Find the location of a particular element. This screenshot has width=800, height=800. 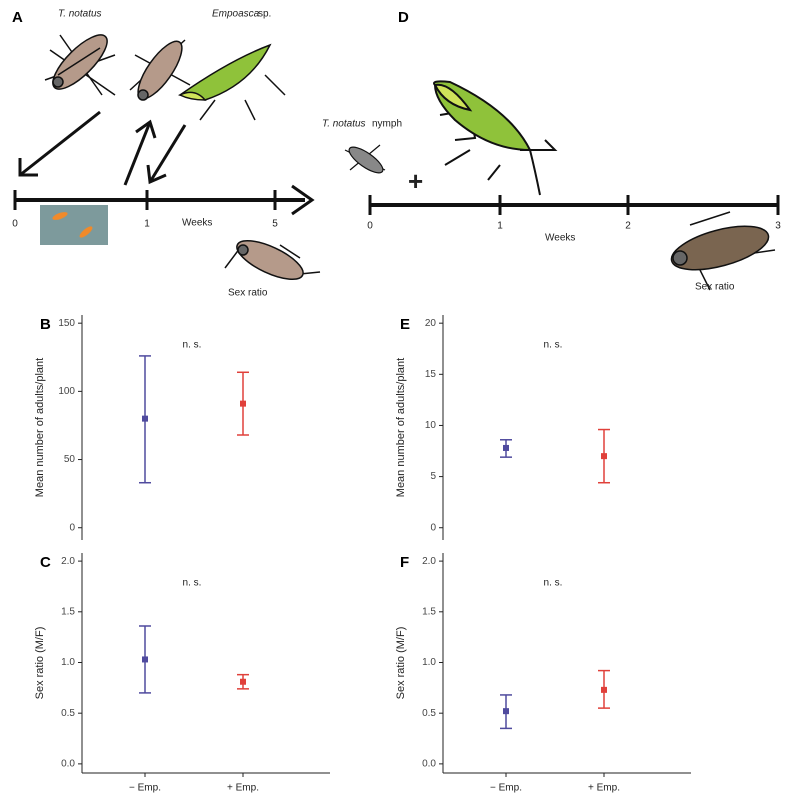

panel-label: A is located at coordinates (17, 17).